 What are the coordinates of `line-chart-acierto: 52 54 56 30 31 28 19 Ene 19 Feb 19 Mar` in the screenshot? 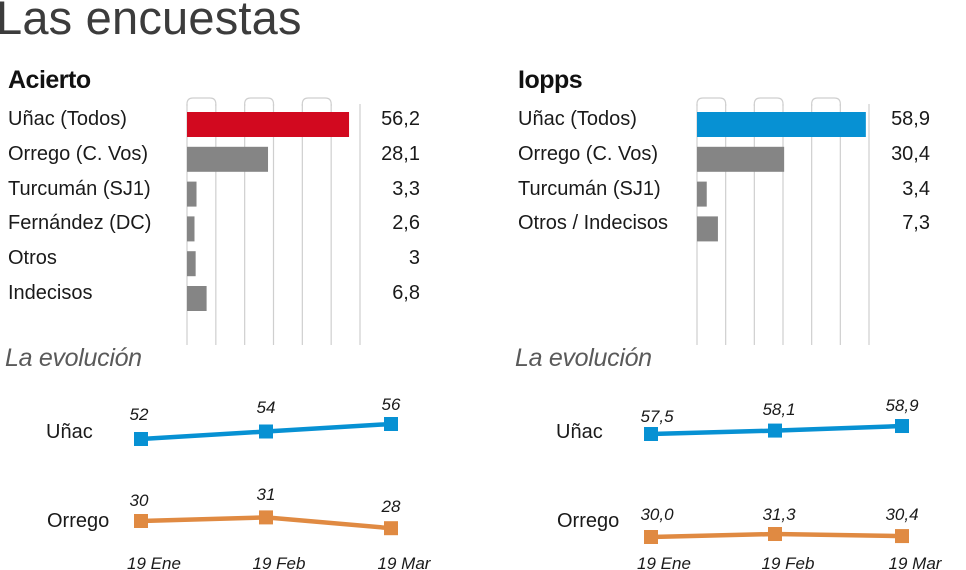 It's located at (279, 482).